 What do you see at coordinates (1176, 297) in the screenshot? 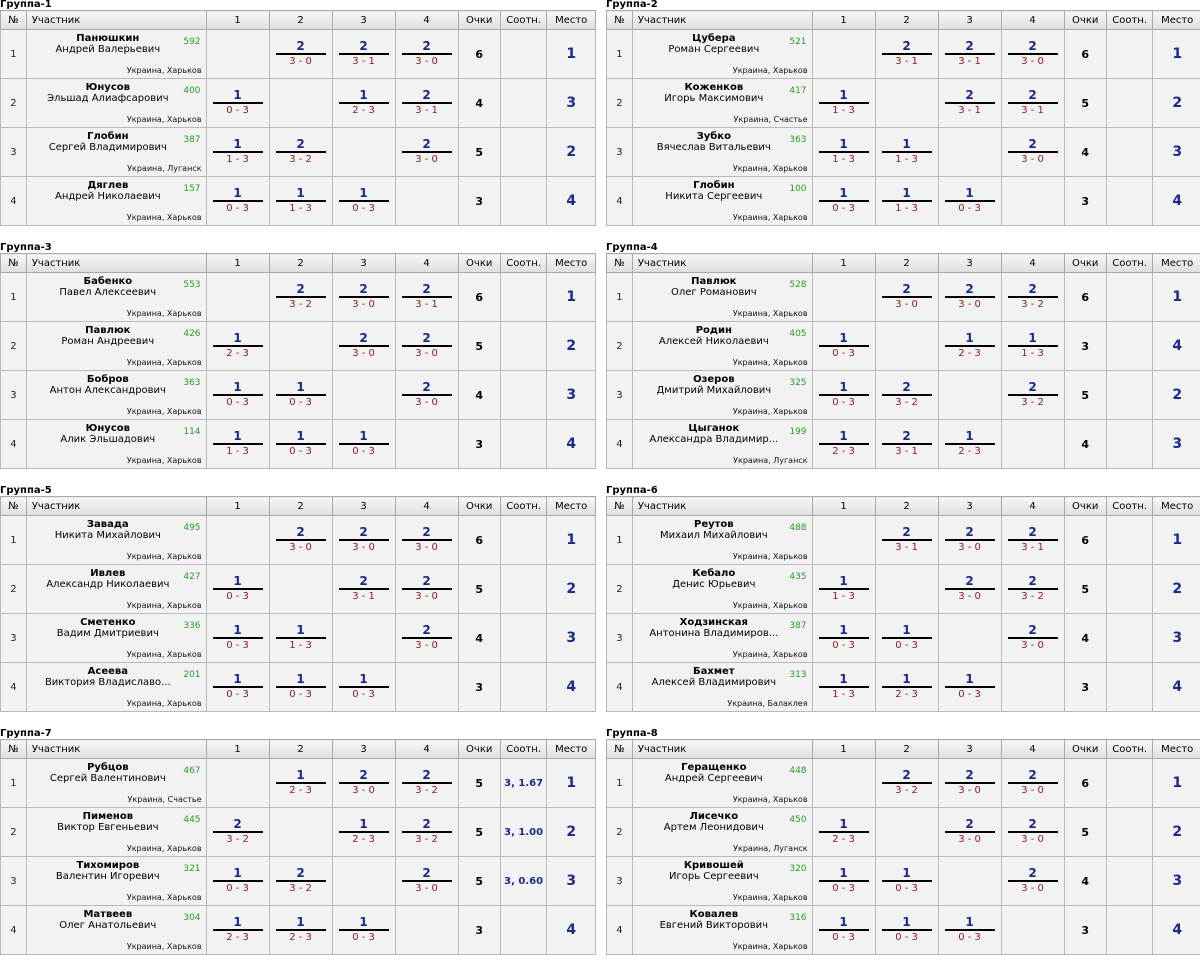
I see `place-cell: 1` at bounding box center [1176, 297].